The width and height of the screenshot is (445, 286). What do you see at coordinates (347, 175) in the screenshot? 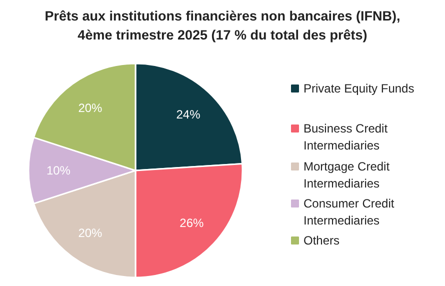
I see `legend-label: Mortgage Credit Intermediaries` at bounding box center [347, 175].